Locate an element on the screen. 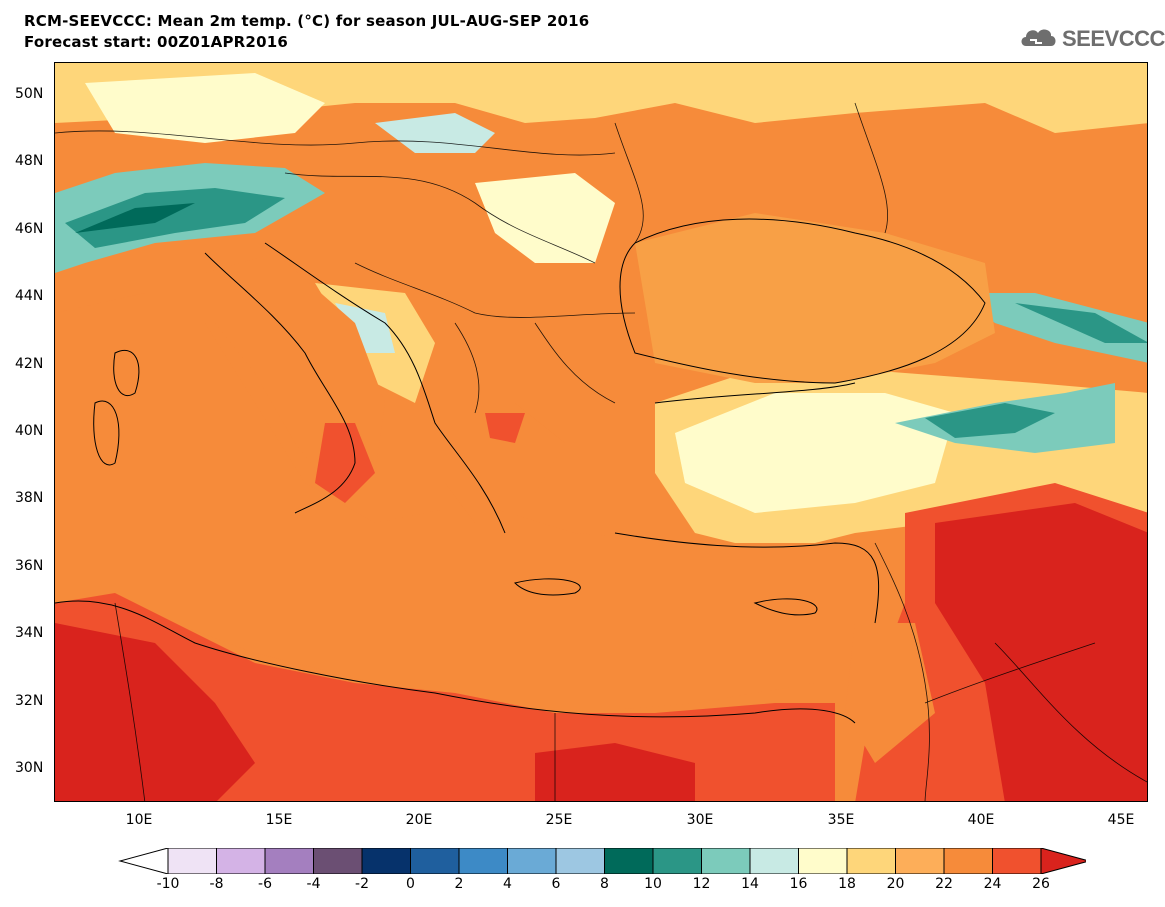  colorbar-label: 12 is located at coordinates (701, 884).